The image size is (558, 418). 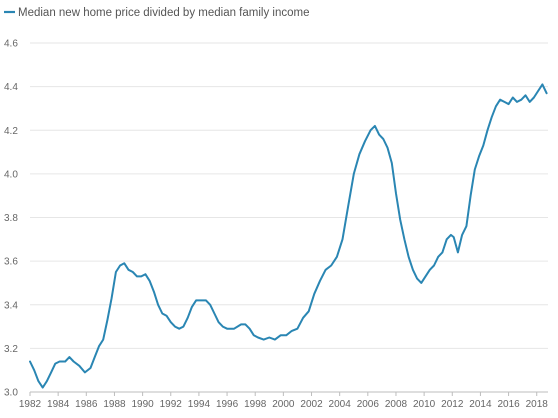 What do you see at coordinates (171, 404) in the screenshot?
I see `x-tick-label: 1992` at bounding box center [171, 404].